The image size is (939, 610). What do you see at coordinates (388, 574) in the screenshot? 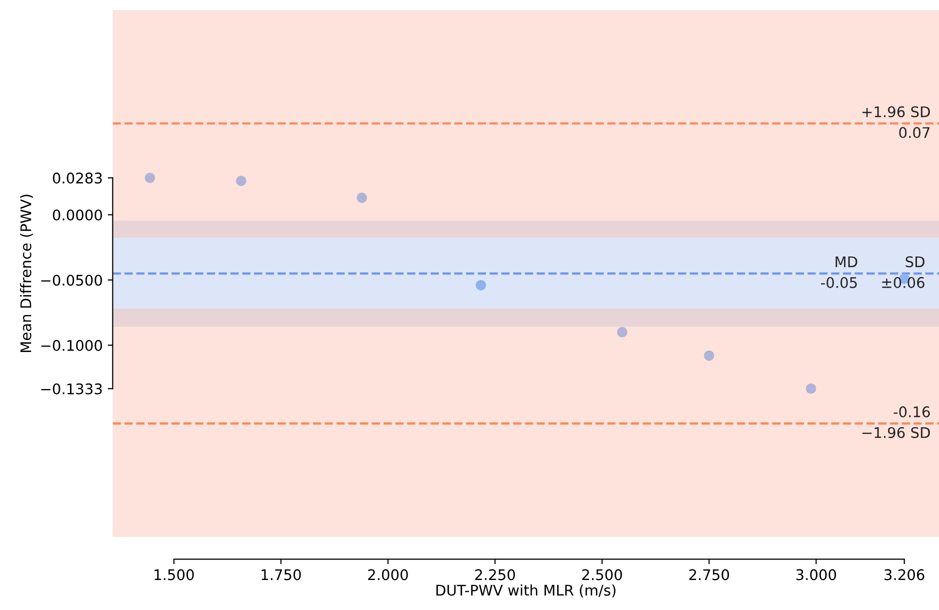
I see `x-tick-label: 2.000` at bounding box center [388, 574].